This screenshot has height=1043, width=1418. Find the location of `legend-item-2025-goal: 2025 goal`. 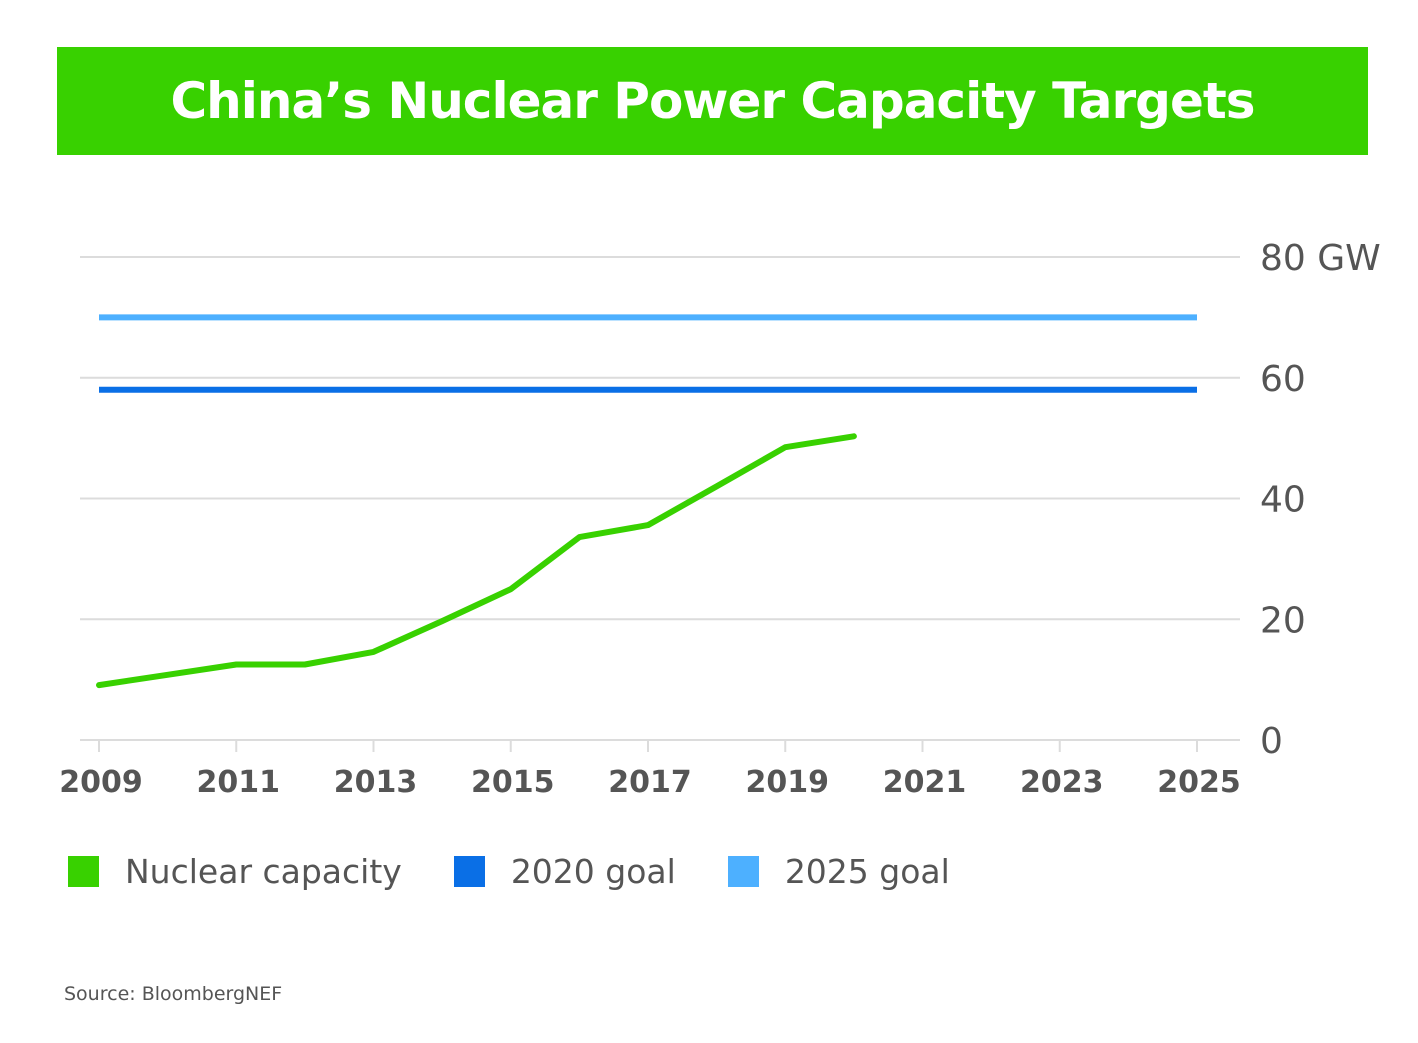

legend-item-2025-goal: 2025 goal is located at coordinates (838, 871).